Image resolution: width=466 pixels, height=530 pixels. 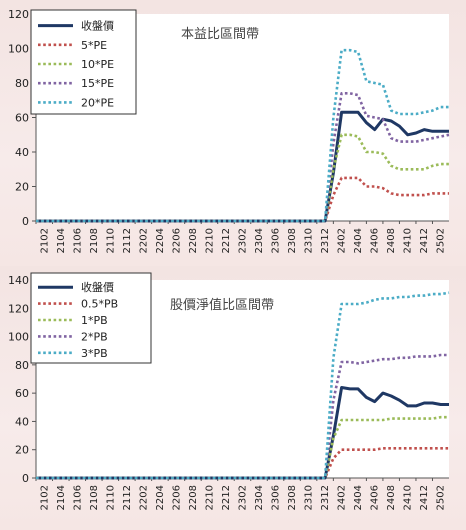 What do you see at coordinates (97, 64) in the screenshot?
I see `legend-label-2: 10*PE` at bounding box center [97, 64].